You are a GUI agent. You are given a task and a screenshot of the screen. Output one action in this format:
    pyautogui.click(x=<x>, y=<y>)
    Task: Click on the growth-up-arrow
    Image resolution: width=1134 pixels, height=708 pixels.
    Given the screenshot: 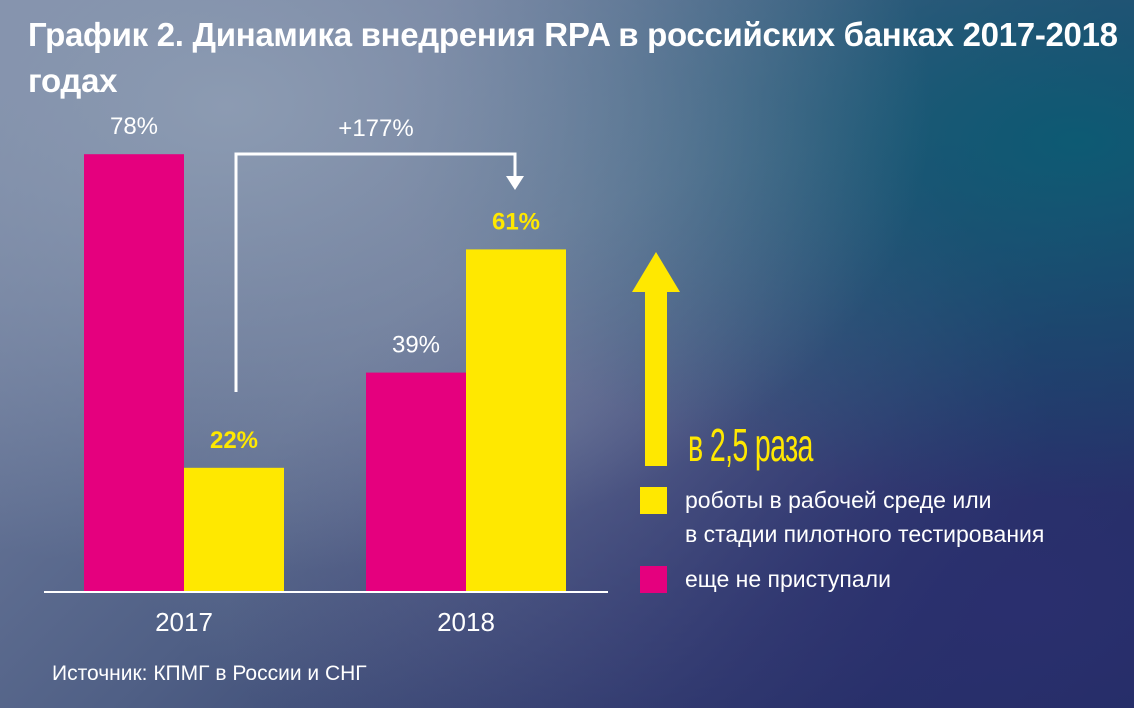 What is the action you would take?
    pyautogui.click(x=656, y=359)
    